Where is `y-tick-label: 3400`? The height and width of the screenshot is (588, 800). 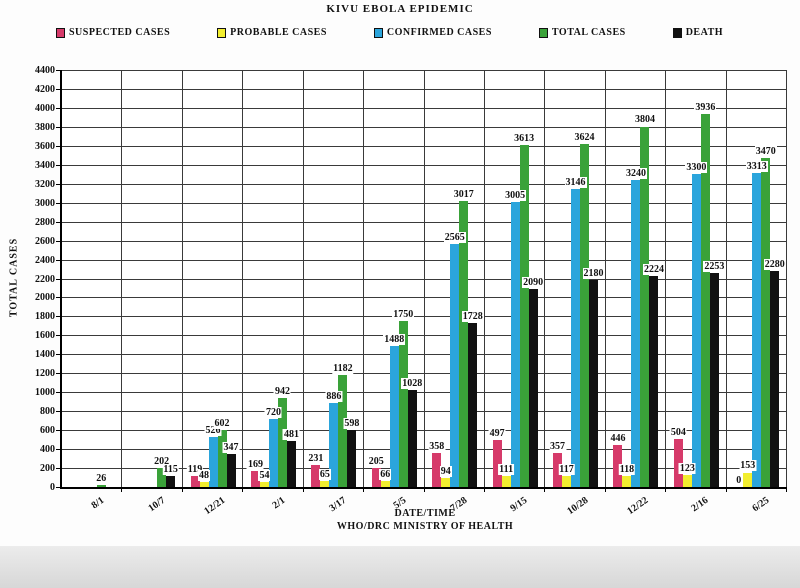
y-tick-label: 3400 is located at coordinates (45, 165).